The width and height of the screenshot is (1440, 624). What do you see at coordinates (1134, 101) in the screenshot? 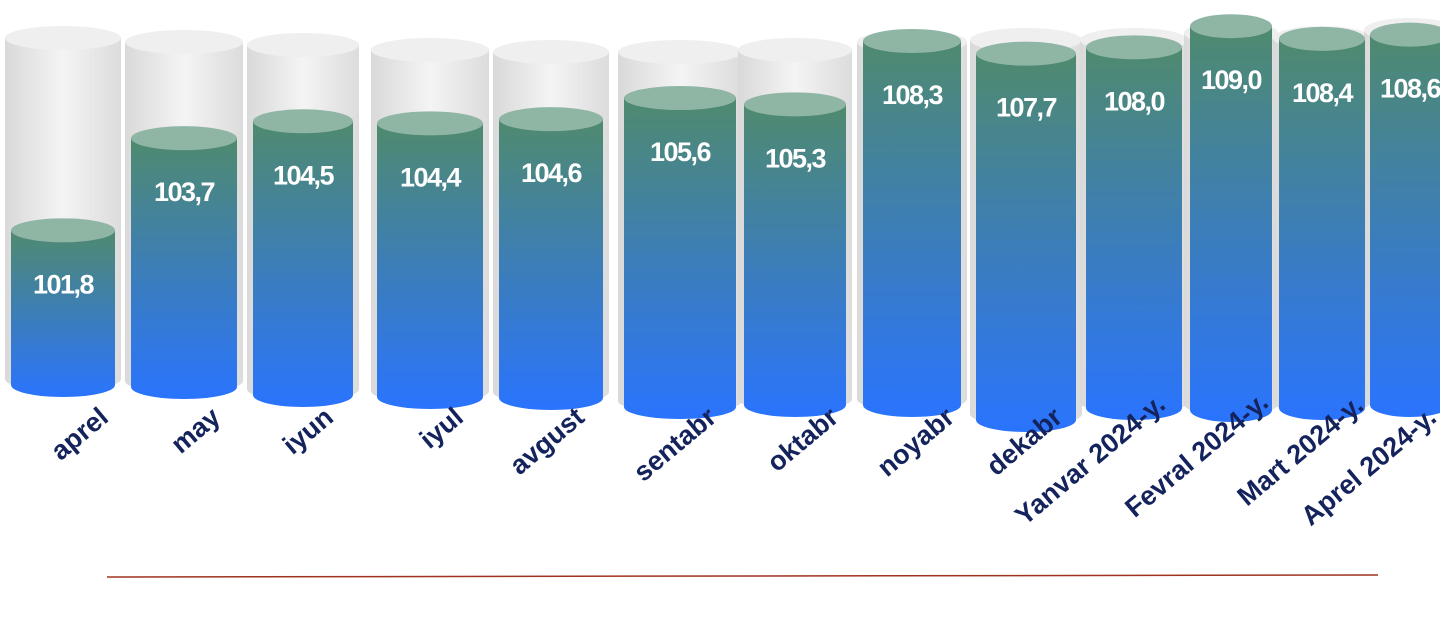
I see `data-label: 108,0` at bounding box center [1134, 101].